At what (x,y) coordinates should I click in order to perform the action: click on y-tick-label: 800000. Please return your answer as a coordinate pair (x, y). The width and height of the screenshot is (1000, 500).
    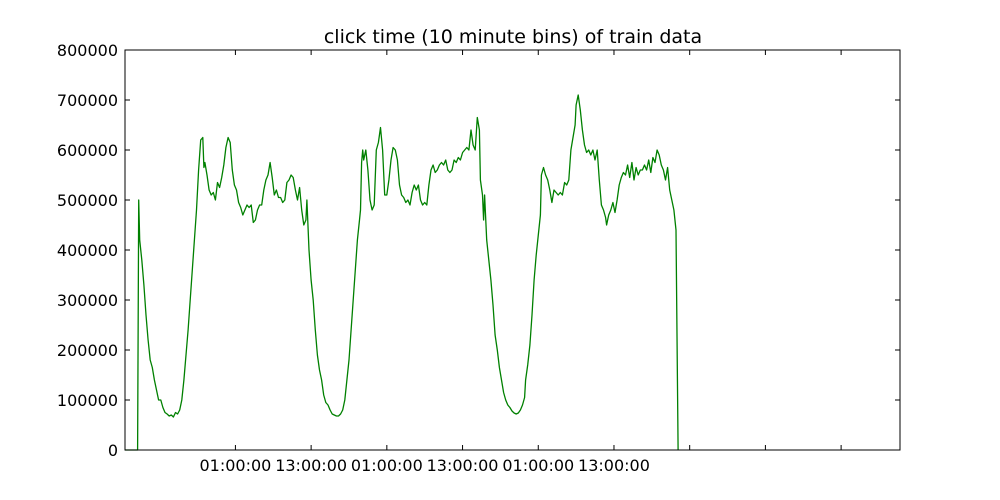
    Looking at the image, I should click on (87, 50).